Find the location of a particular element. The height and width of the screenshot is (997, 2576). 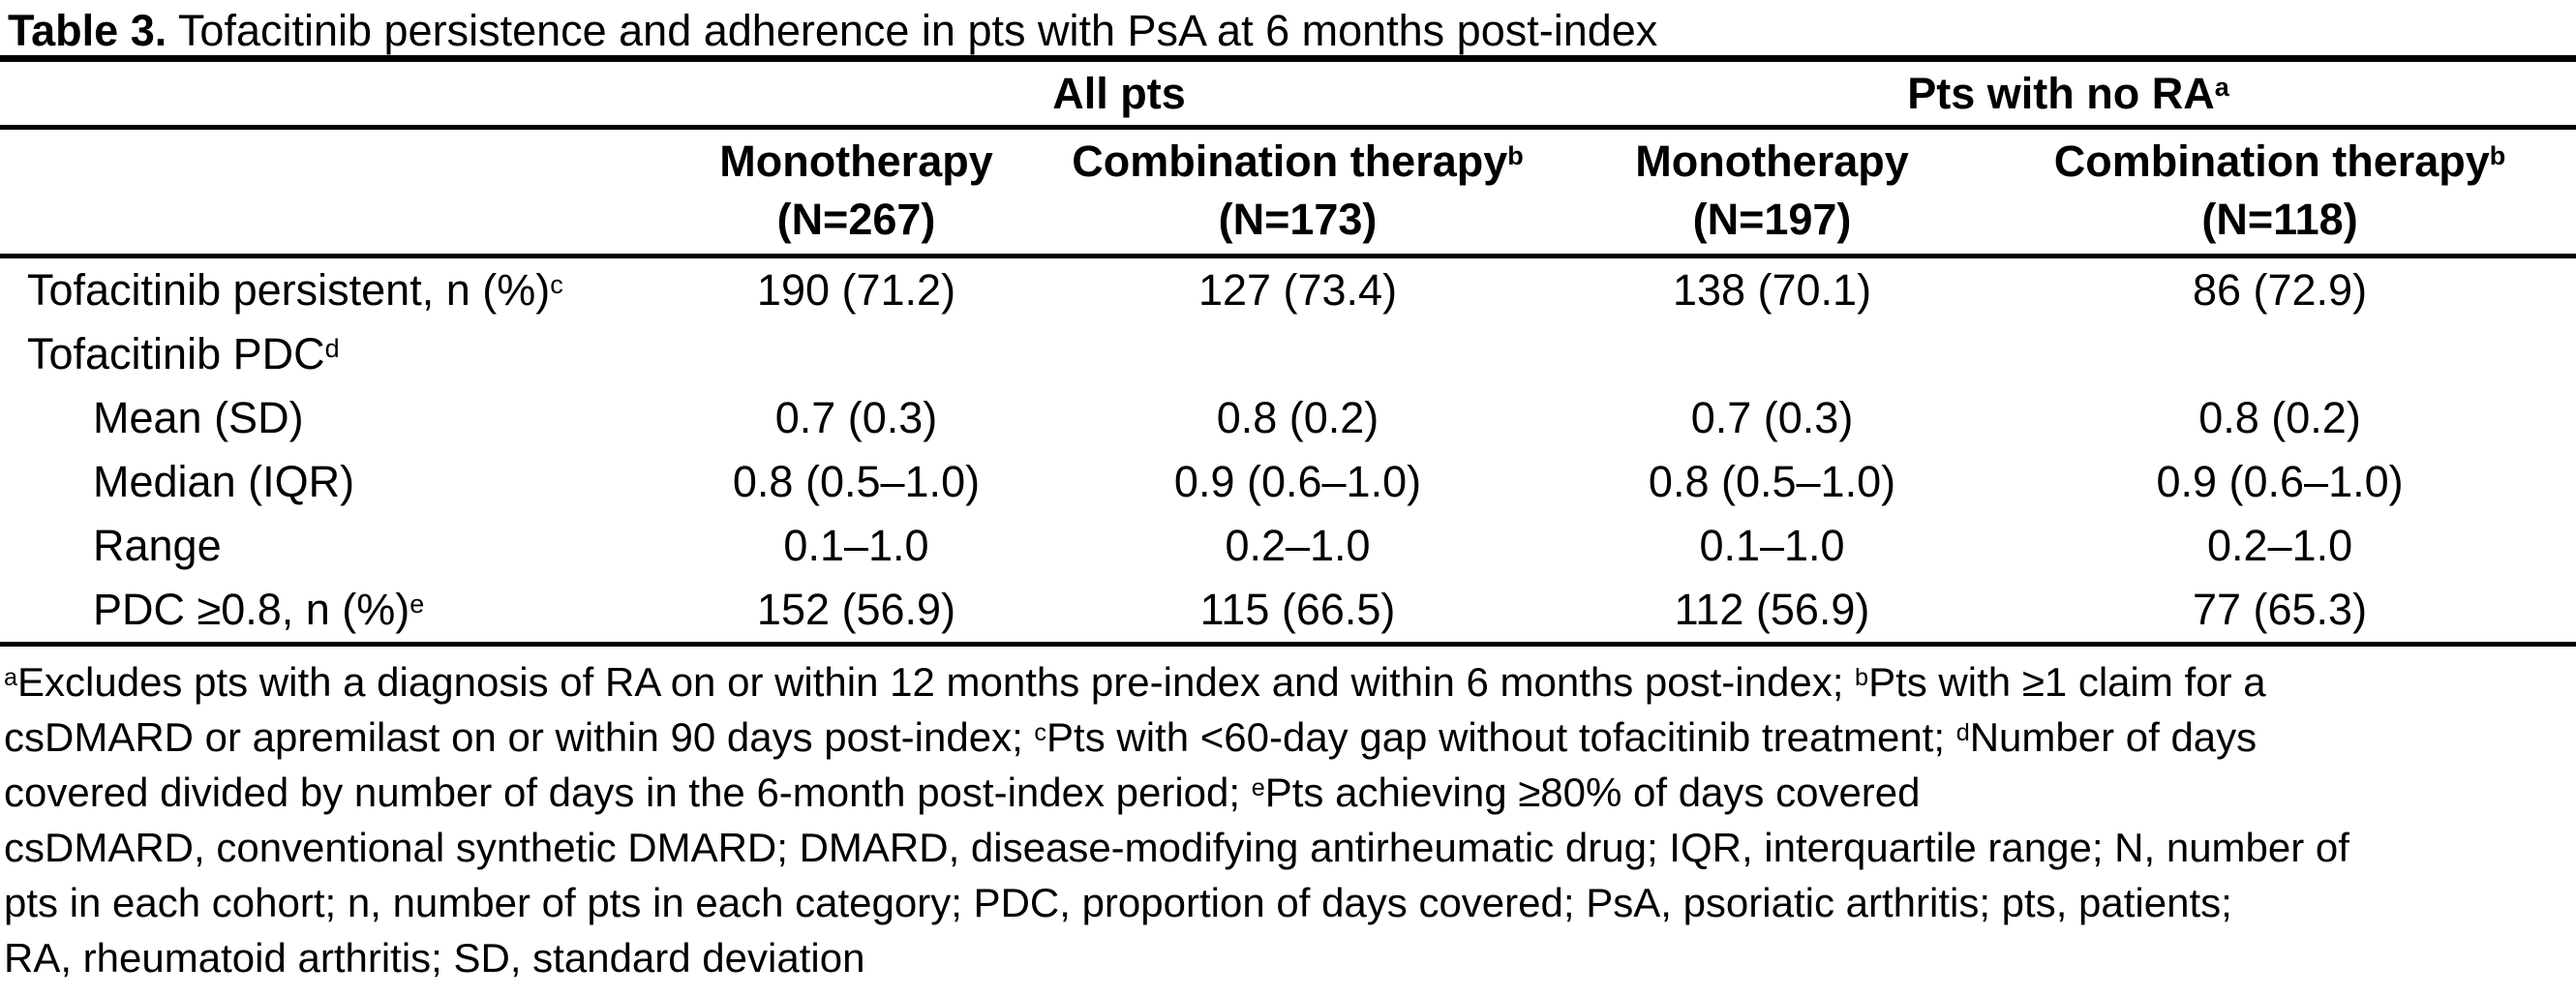

cohort-size: (N=118) is located at coordinates (2280, 219).